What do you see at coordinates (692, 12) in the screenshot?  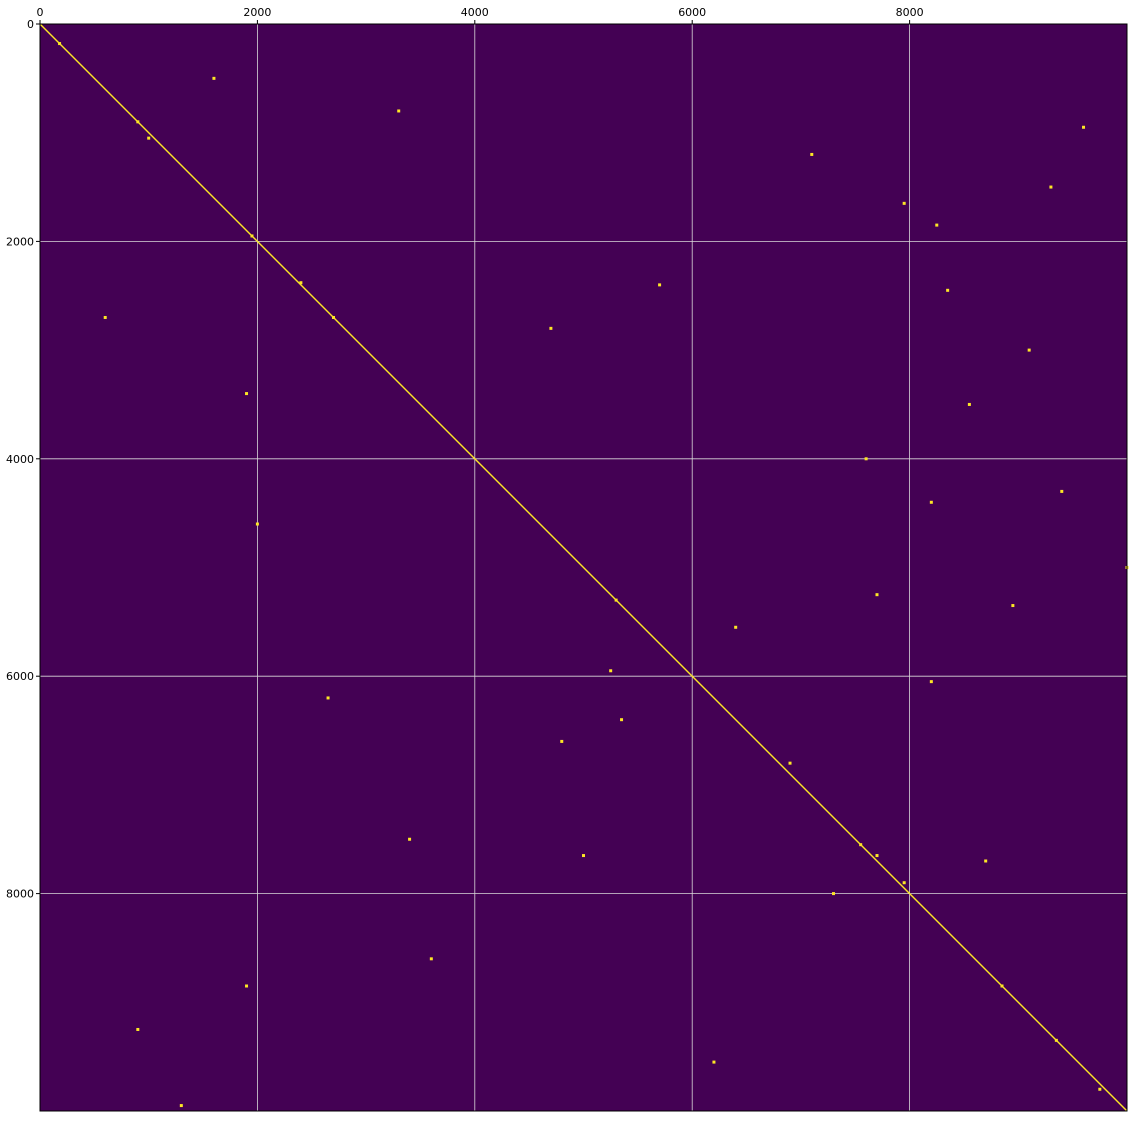 I see `x-tick-label: 6000` at bounding box center [692, 12].